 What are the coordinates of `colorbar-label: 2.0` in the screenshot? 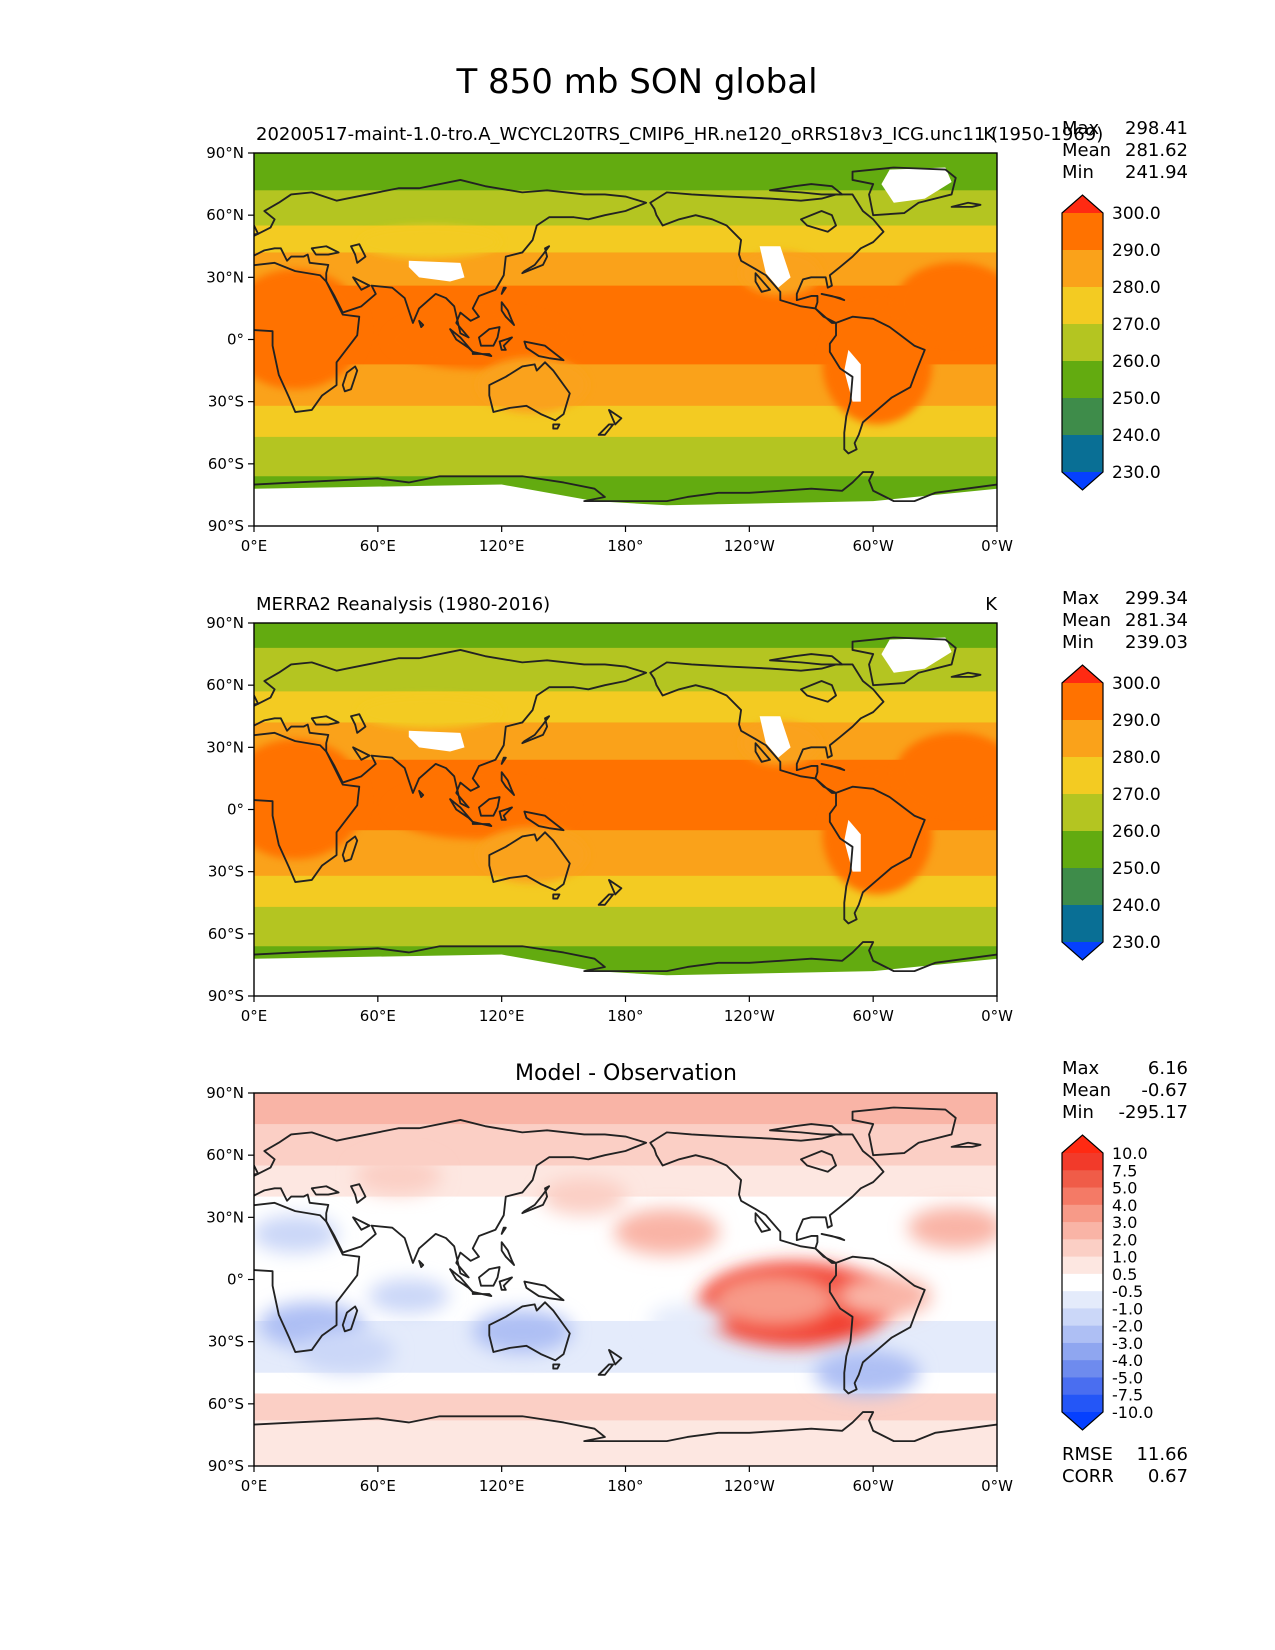 It's located at (1124, 1239).